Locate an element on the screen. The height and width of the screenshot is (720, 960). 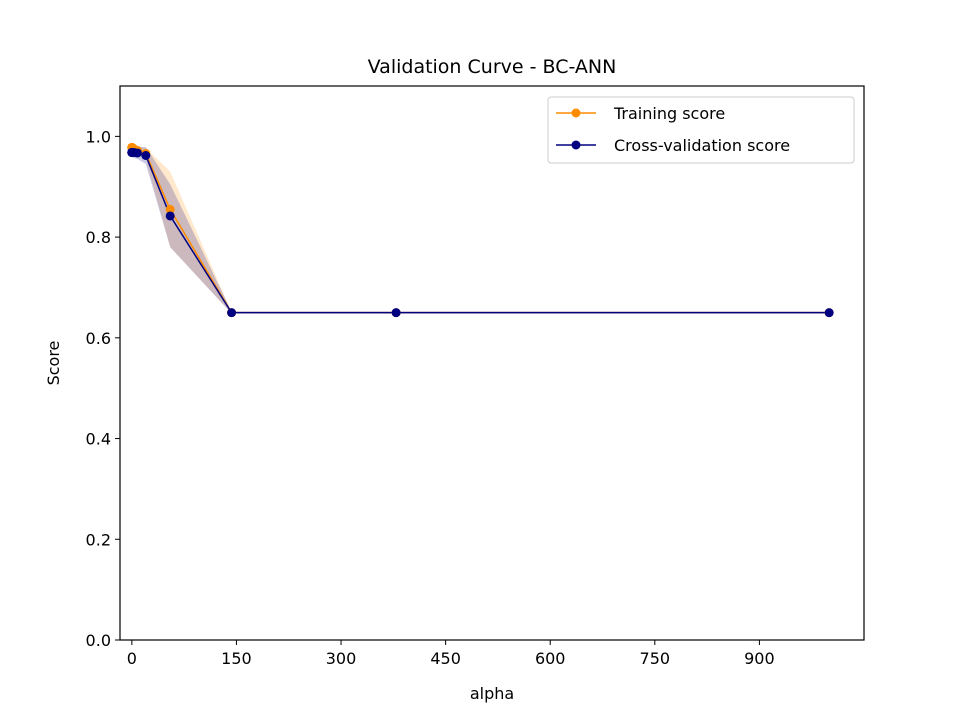
y-axis-label: Score is located at coordinates (53, 363).